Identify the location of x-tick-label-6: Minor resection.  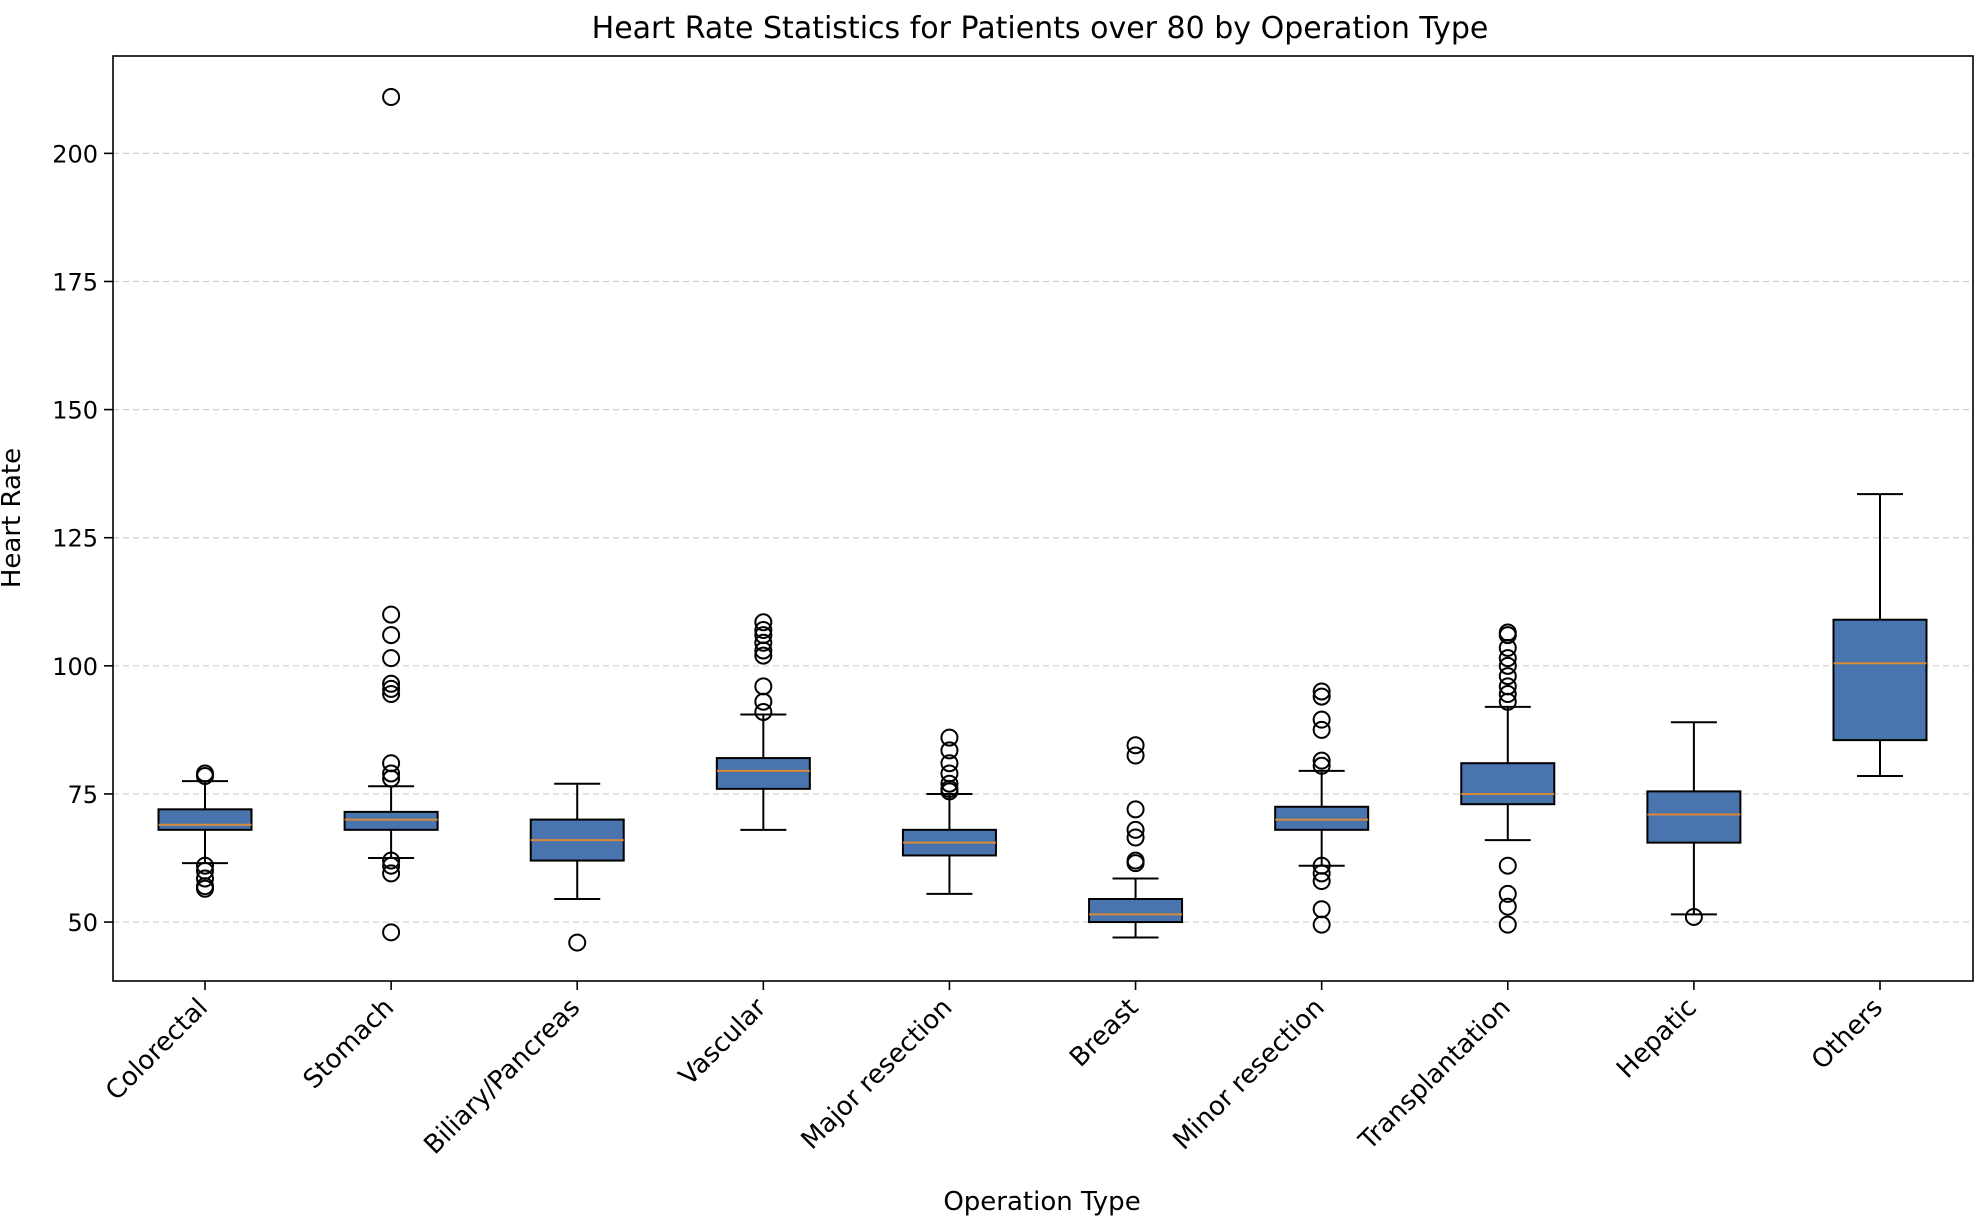
(1248, 1074).